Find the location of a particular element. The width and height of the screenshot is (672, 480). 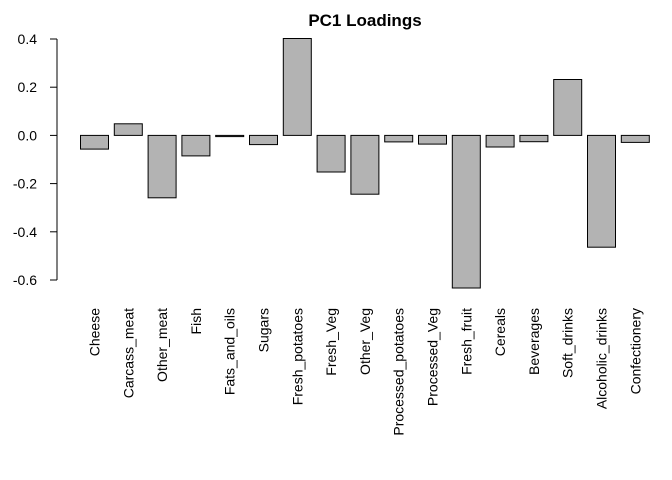

bar-soft-drinks is located at coordinates (568, 107).